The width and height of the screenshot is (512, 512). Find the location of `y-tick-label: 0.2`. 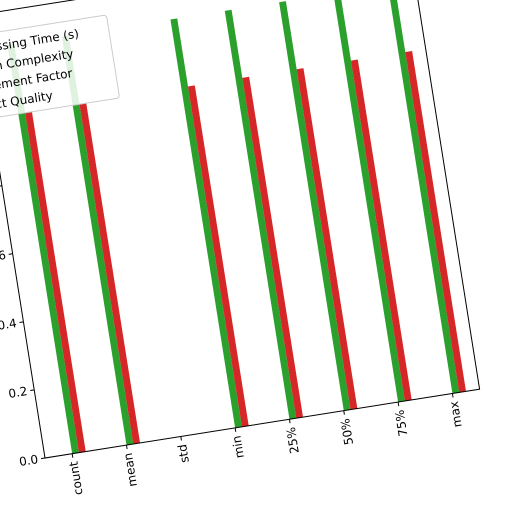

y-tick-label: 0.2 is located at coordinates (17, 392).